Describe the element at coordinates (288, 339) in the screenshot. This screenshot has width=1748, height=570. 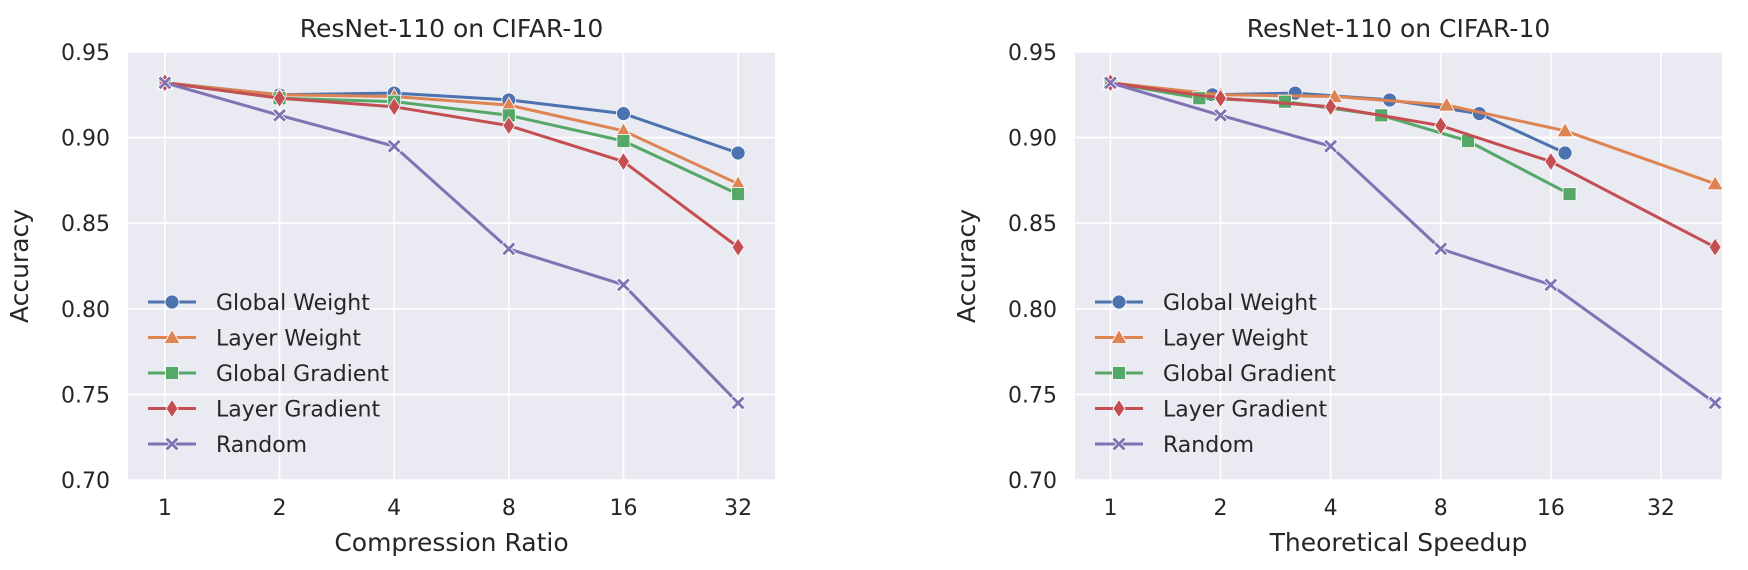
I see `legend-label: Layer Weight` at that location.